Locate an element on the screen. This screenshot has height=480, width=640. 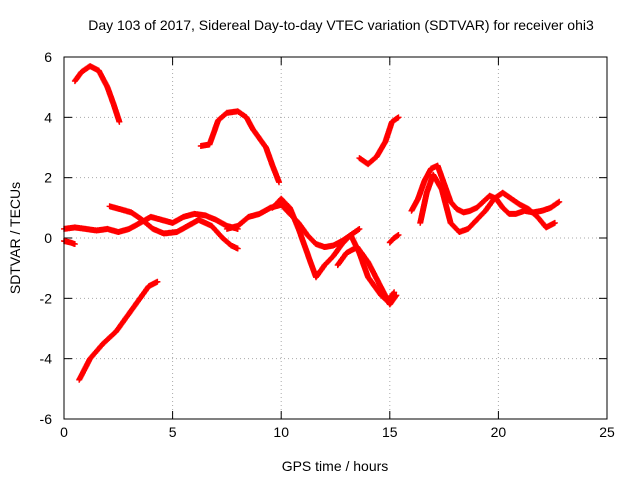
y-tick-label: 6 is located at coordinates (48, 57).